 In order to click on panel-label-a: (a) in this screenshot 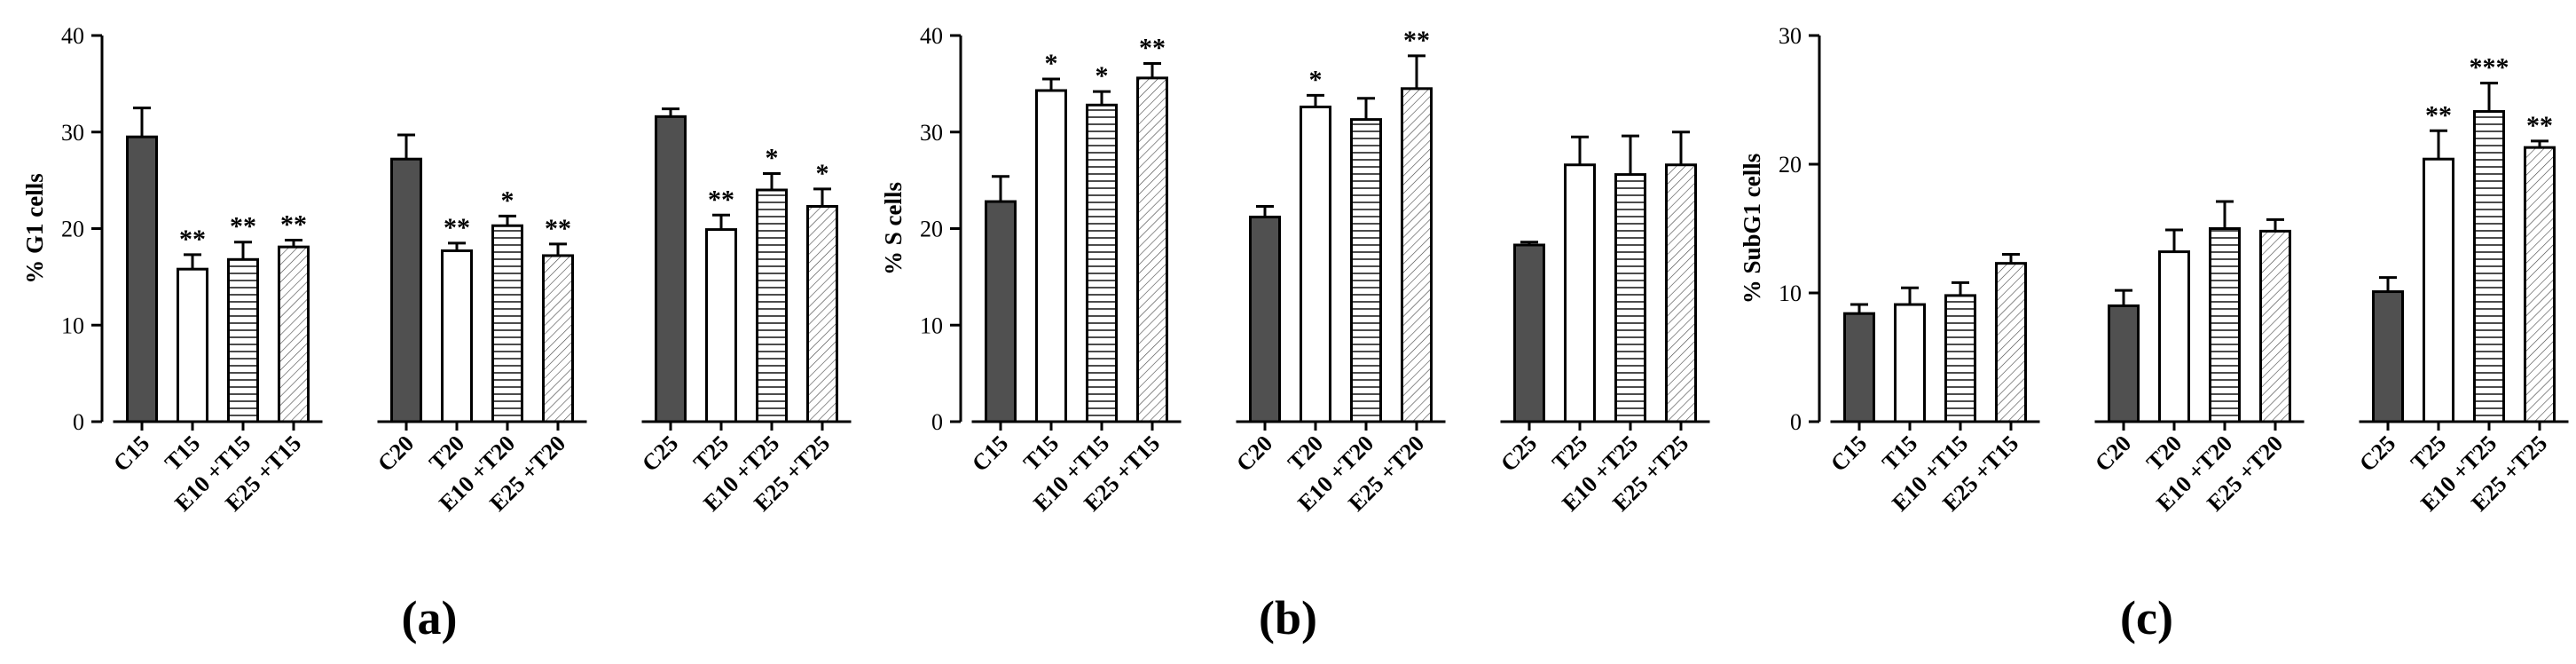, I will do `click(429, 617)`.